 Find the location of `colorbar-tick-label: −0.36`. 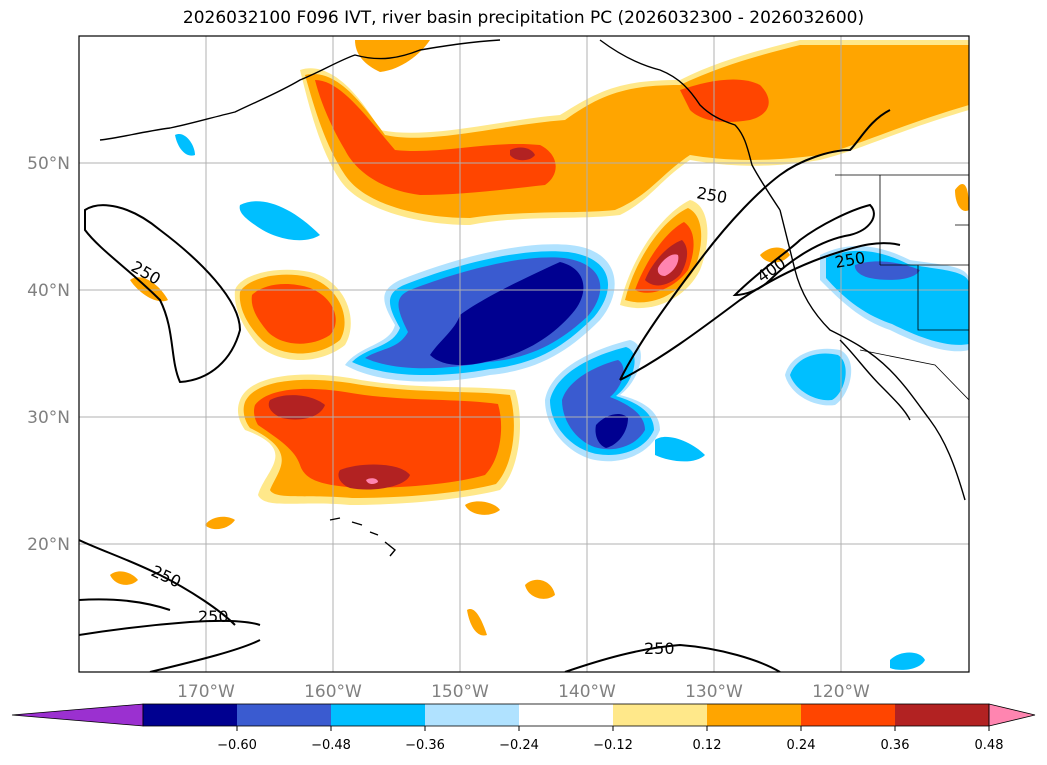

colorbar-tick-label: −0.36 is located at coordinates (425, 745).